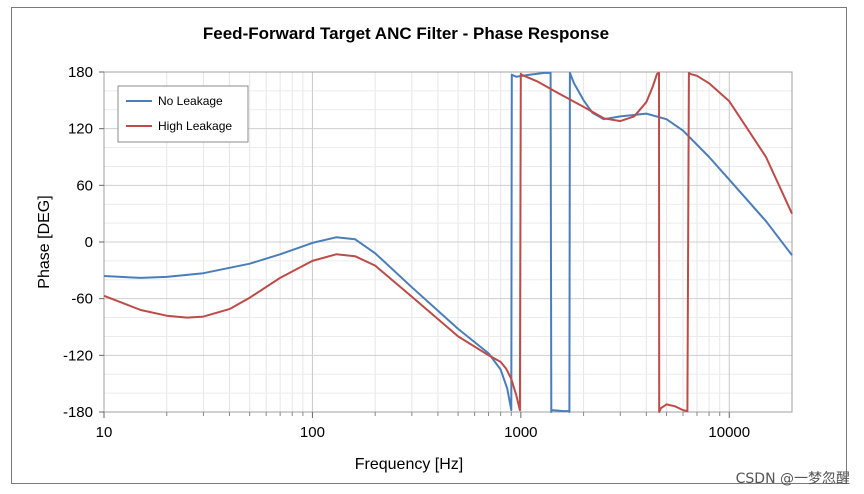 The image size is (864, 494). Describe the element at coordinates (520, 432) in the screenshot. I see `x-tick-label: 1000` at that location.